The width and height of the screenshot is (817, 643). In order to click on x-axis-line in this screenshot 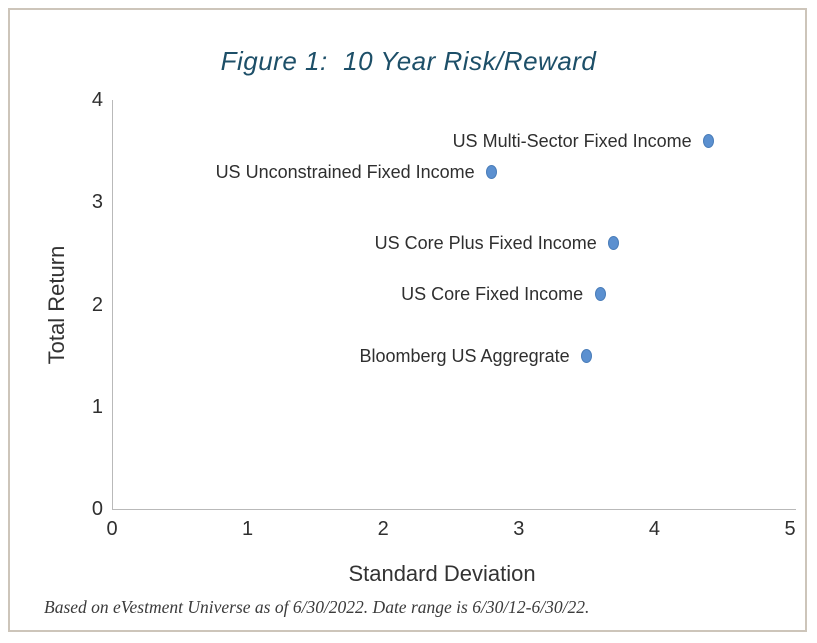, I will do `click(454, 509)`.